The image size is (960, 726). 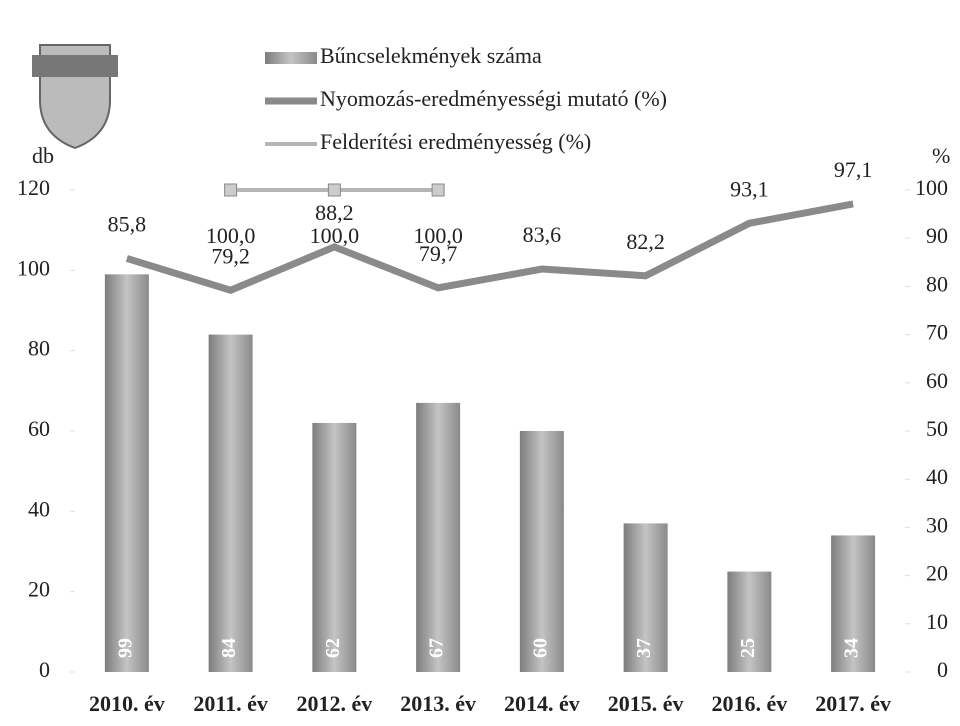 What do you see at coordinates (333, 648) in the screenshot?
I see `bar-label: 62` at bounding box center [333, 648].